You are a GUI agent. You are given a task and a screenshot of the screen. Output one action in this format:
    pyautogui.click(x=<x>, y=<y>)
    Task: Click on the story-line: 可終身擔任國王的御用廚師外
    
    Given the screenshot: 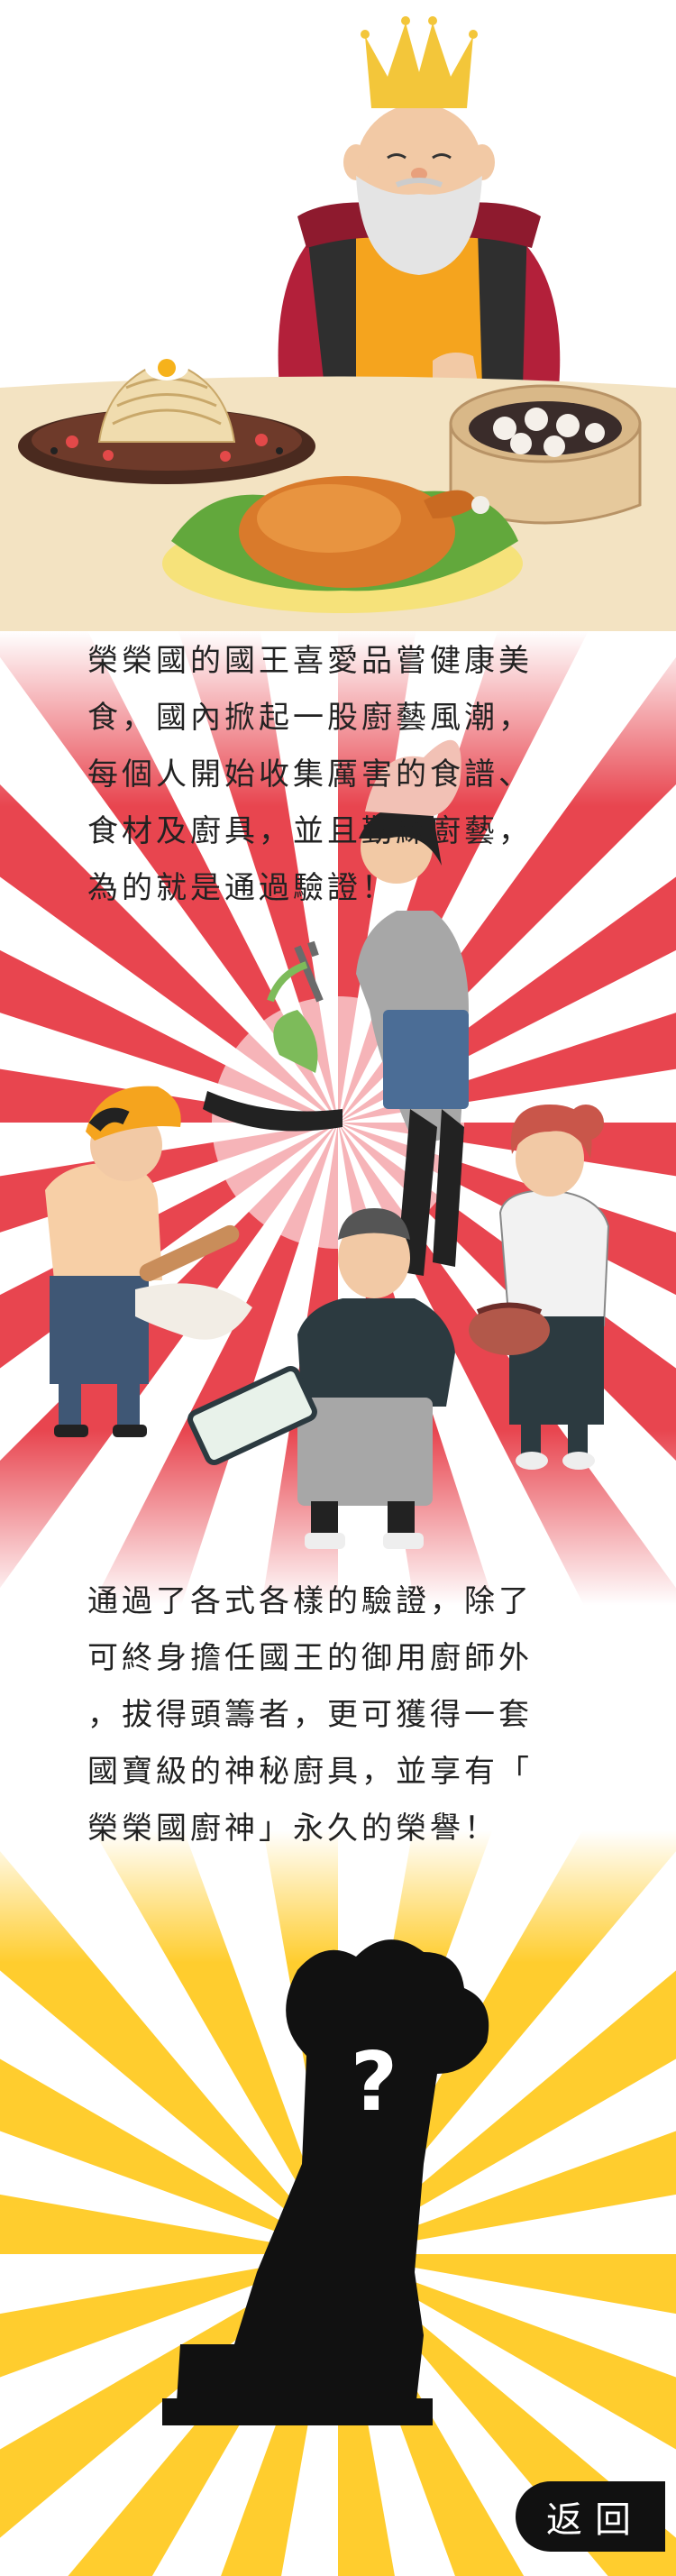 What is the action you would take?
    pyautogui.click(x=310, y=1658)
    